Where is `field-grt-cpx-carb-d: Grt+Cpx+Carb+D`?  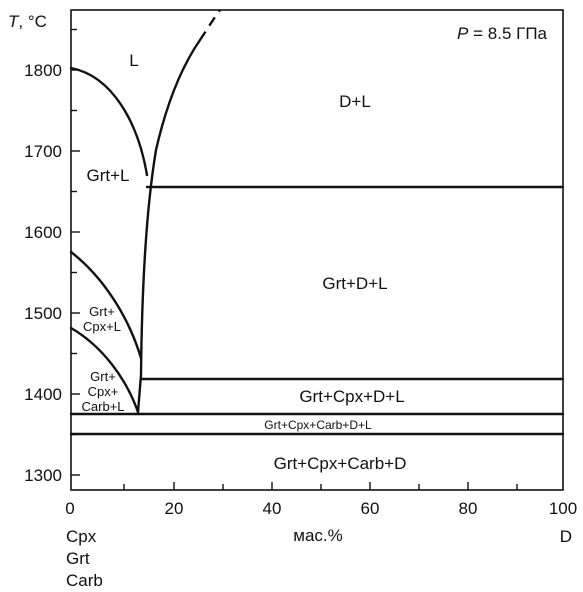 field-grt-cpx-carb-d: Grt+Cpx+Carb+D is located at coordinates (340, 463).